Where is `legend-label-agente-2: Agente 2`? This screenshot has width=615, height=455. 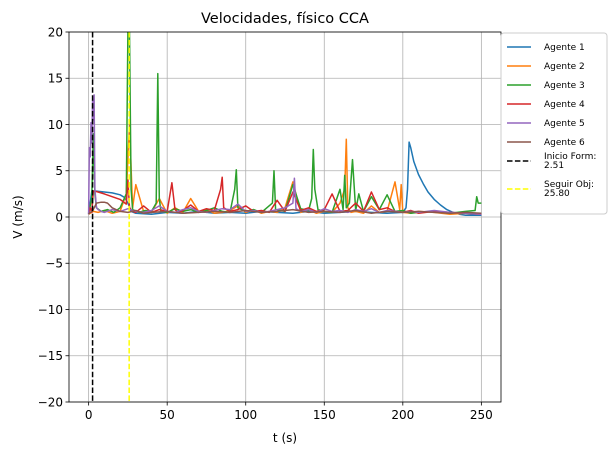 legend-label-agente-2: Agente 2 is located at coordinates (564, 67).